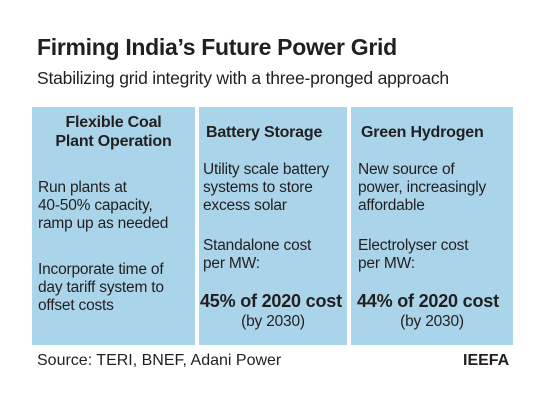 This screenshot has height=418, width=550. What do you see at coordinates (271, 301) in the screenshot?
I see `cost-value: 45% of 2020 cost` at bounding box center [271, 301].